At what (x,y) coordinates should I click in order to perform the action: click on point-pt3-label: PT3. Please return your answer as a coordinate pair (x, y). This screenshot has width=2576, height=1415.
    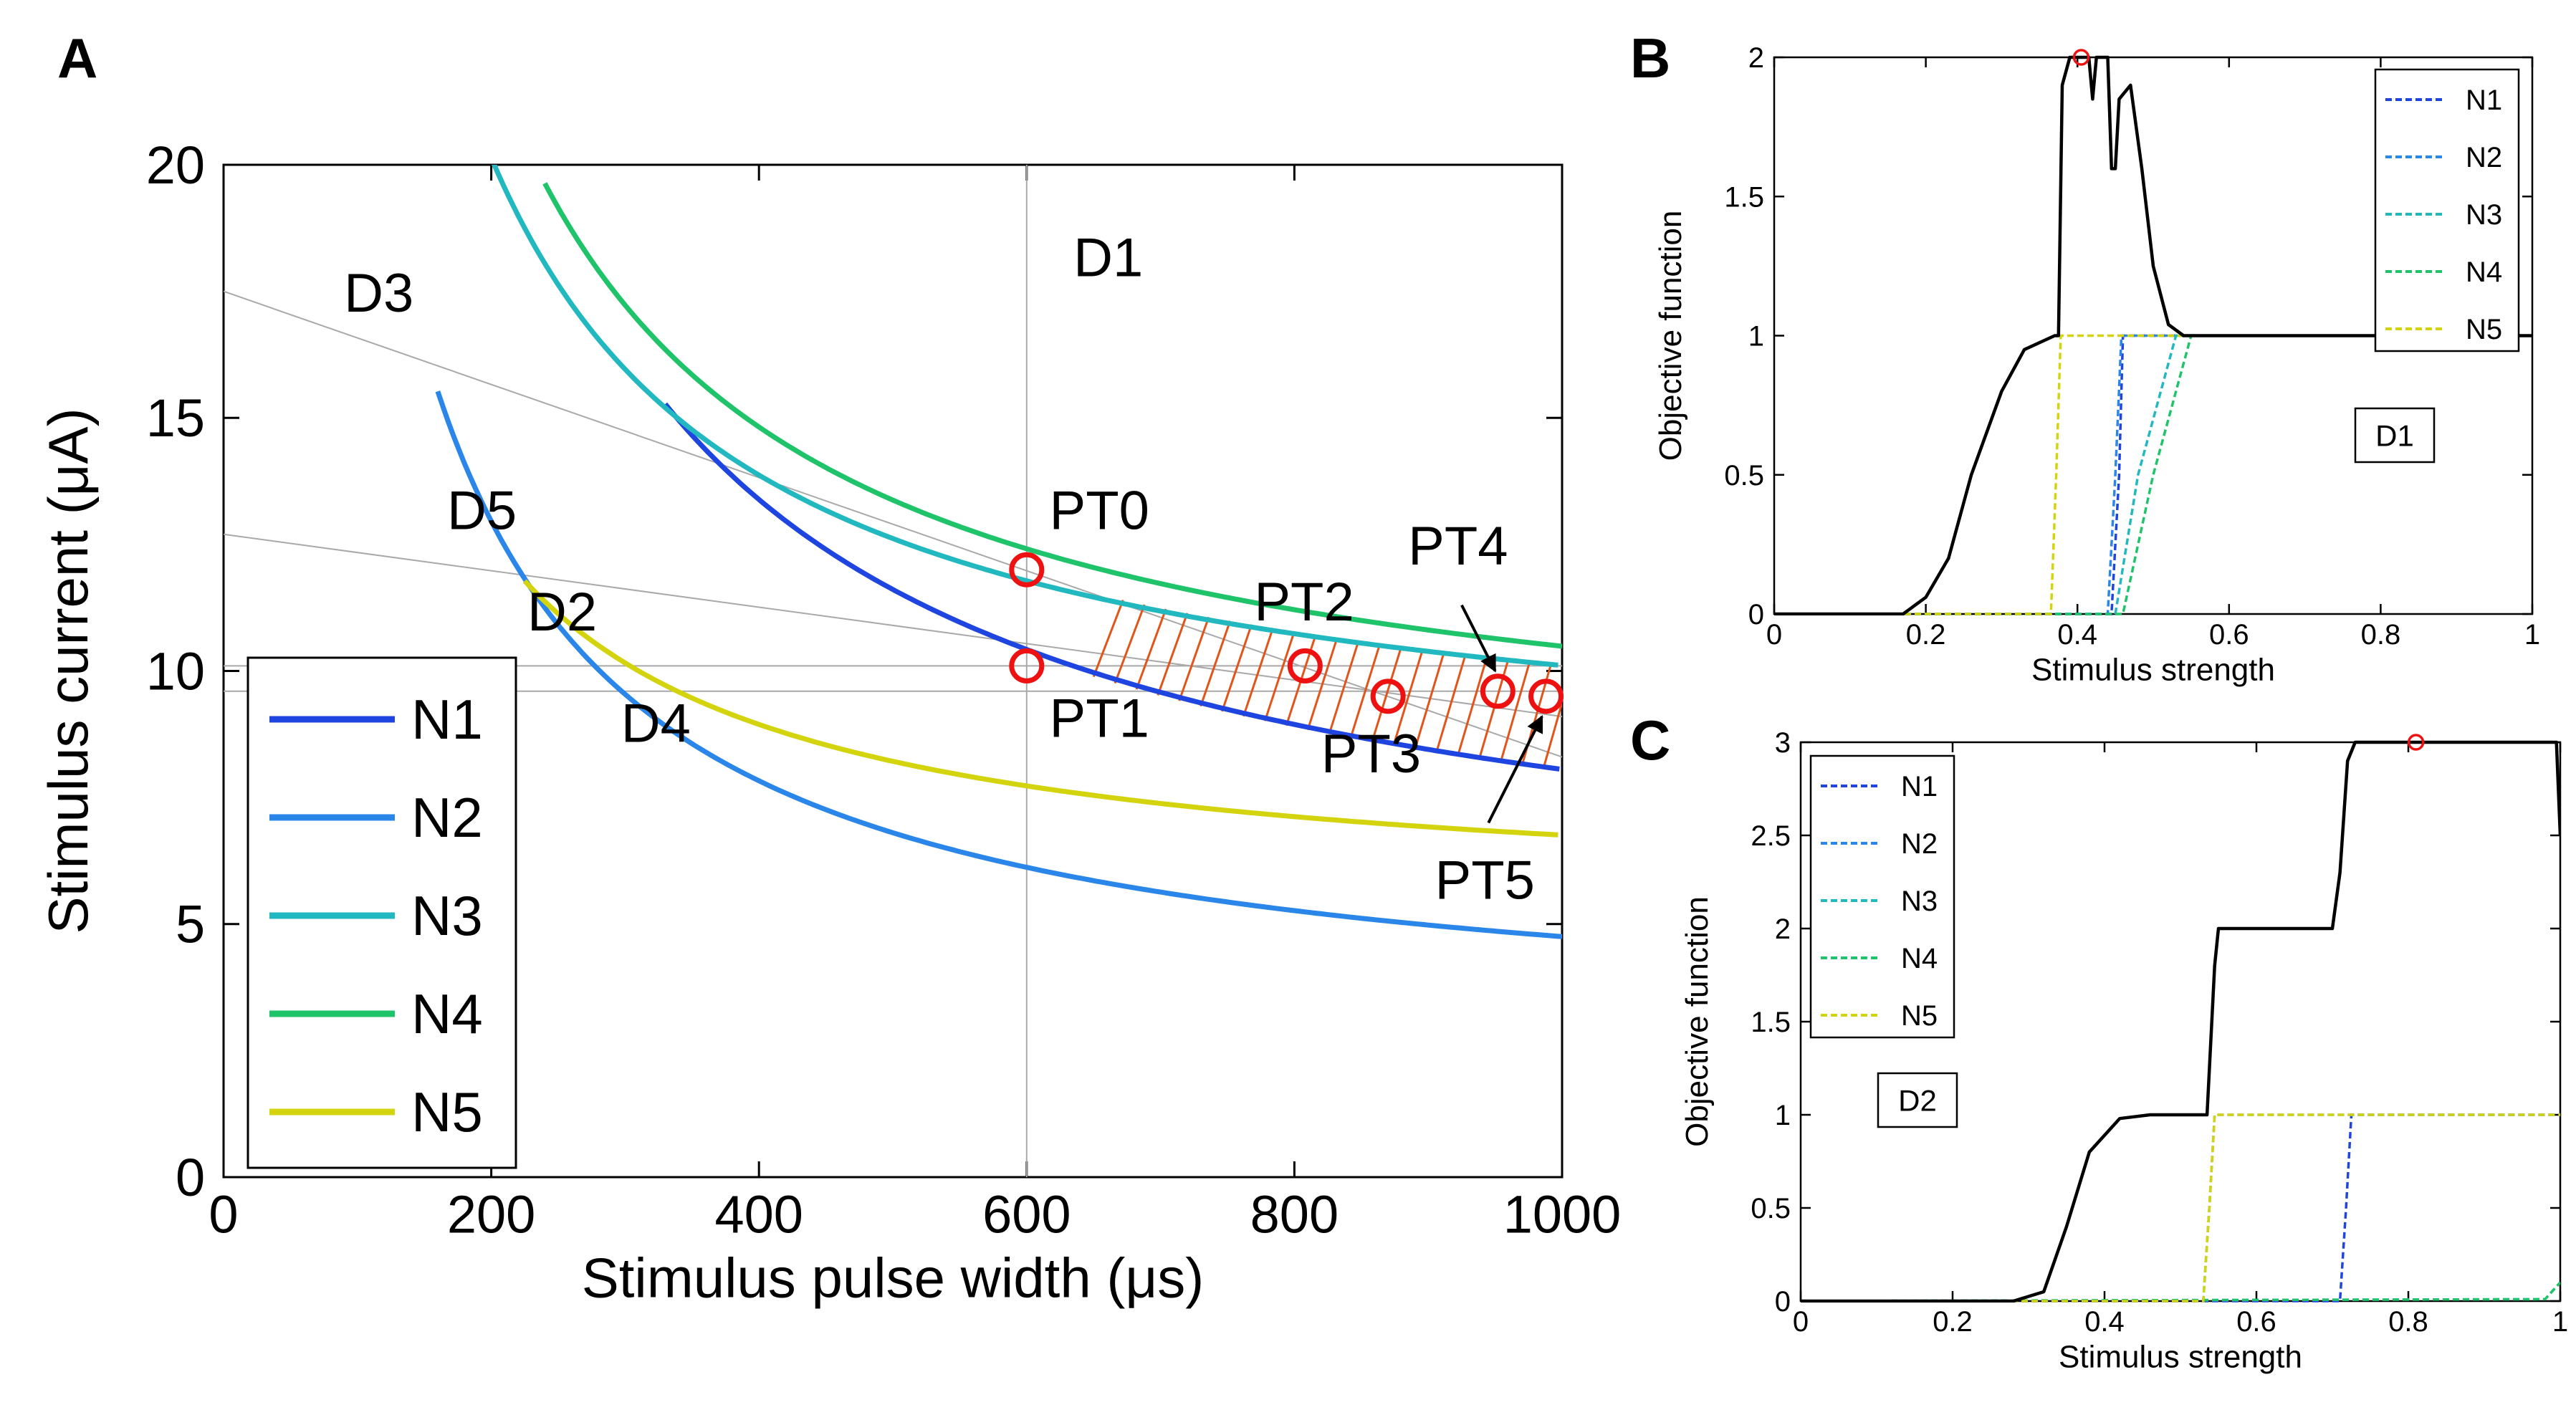
    Looking at the image, I should click on (1371, 755).